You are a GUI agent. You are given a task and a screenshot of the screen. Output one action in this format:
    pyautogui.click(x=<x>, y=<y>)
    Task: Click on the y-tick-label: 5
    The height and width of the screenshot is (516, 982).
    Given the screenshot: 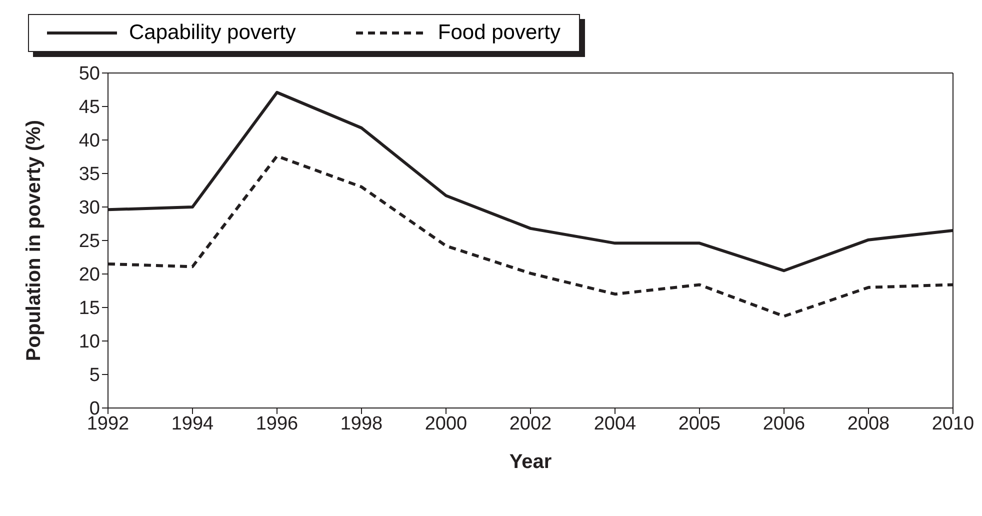 What is the action you would take?
    pyautogui.click(x=94, y=375)
    